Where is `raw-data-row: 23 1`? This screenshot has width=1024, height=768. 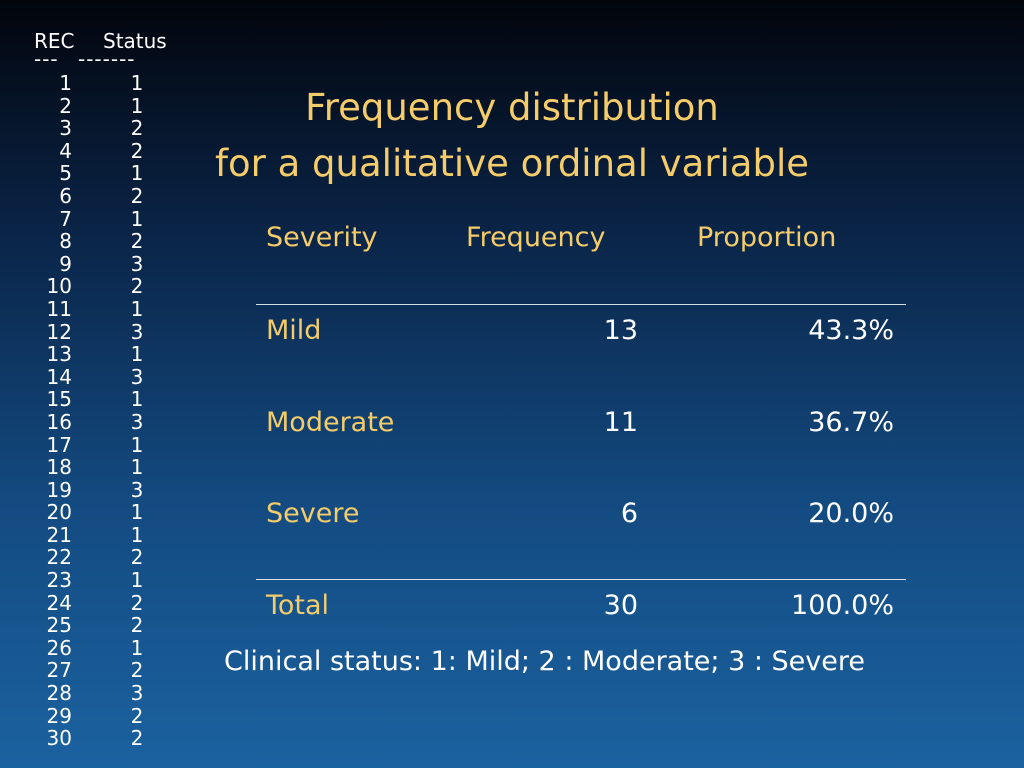
raw-data-row: 23 1 is located at coordinates (109, 581).